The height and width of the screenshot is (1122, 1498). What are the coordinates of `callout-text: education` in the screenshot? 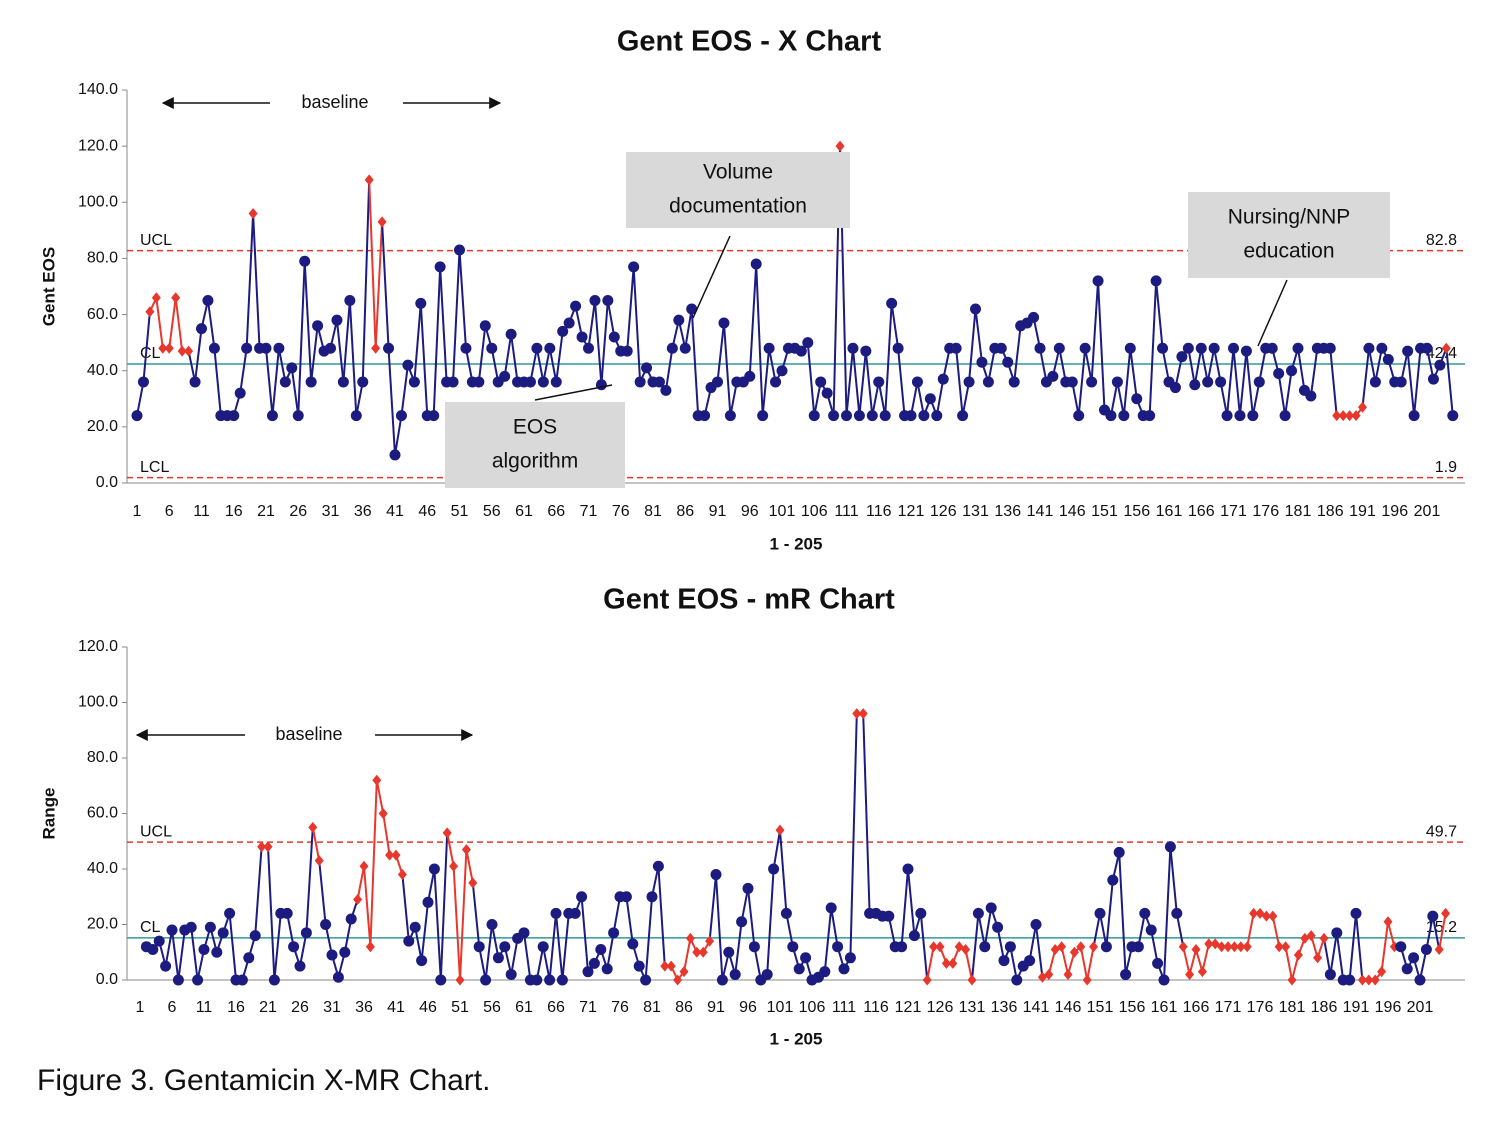 It's located at (1288, 251).